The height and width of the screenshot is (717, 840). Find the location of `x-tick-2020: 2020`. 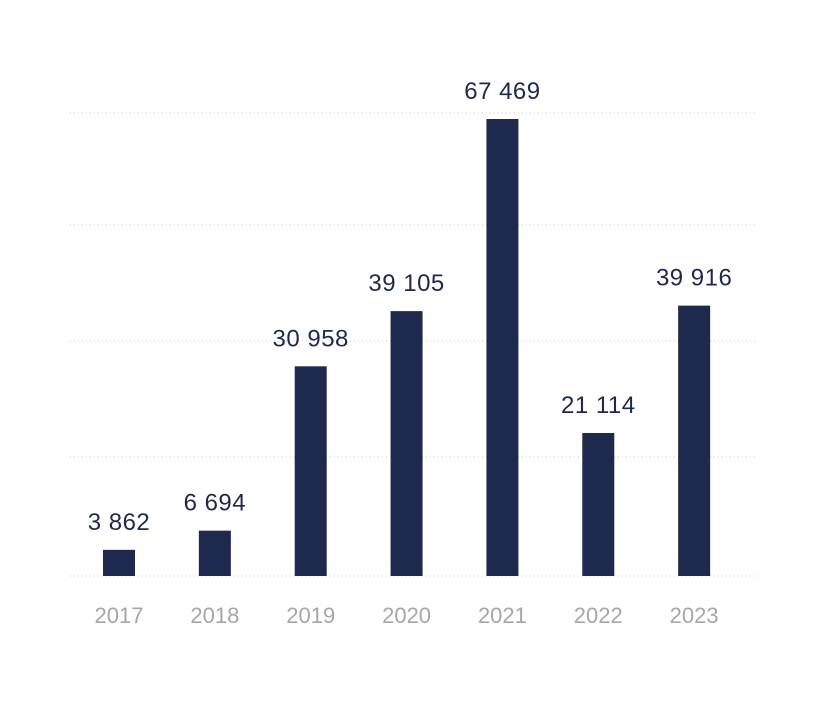

x-tick-2020: 2020 is located at coordinates (406, 615).